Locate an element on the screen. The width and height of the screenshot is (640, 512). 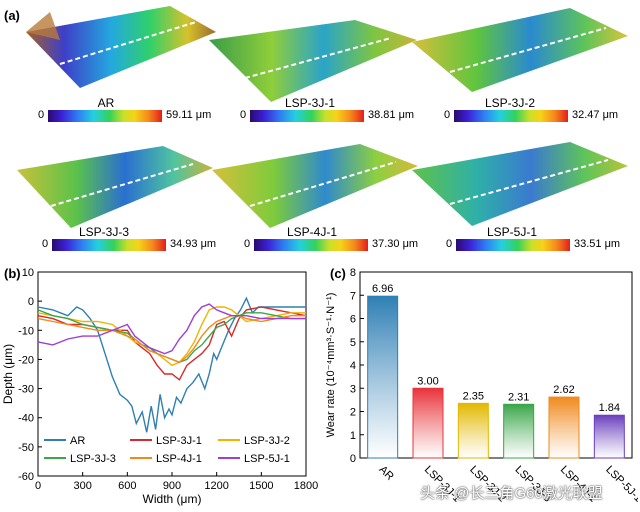
colorbar-lsp-3j-2: 0 32.47 μm is located at coordinates (539, 115).